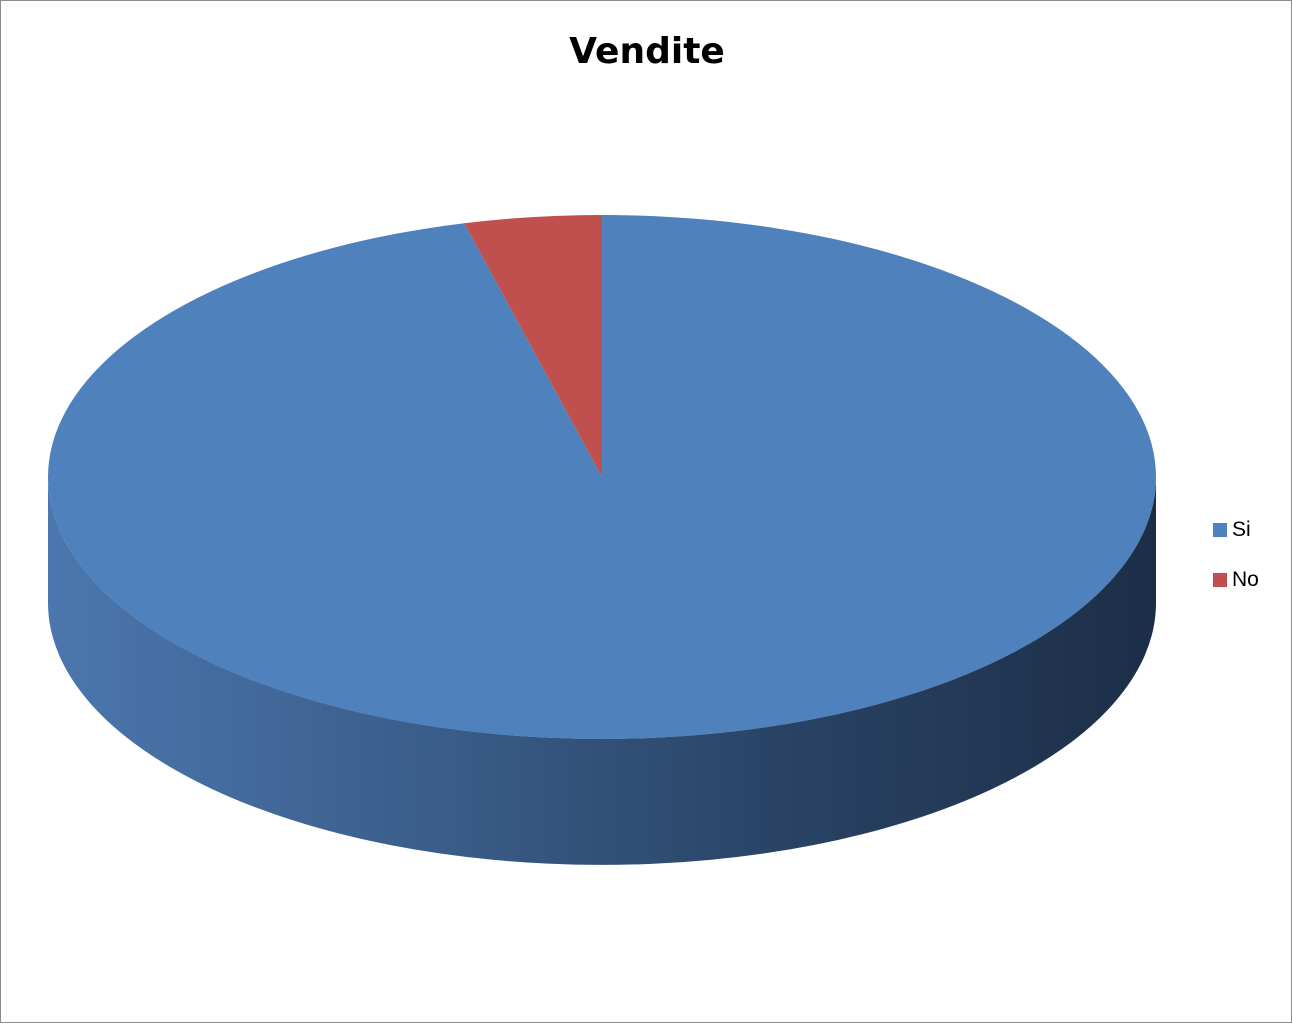  Describe the element at coordinates (1220, 530) in the screenshot. I see `legend-swatch-si` at that location.